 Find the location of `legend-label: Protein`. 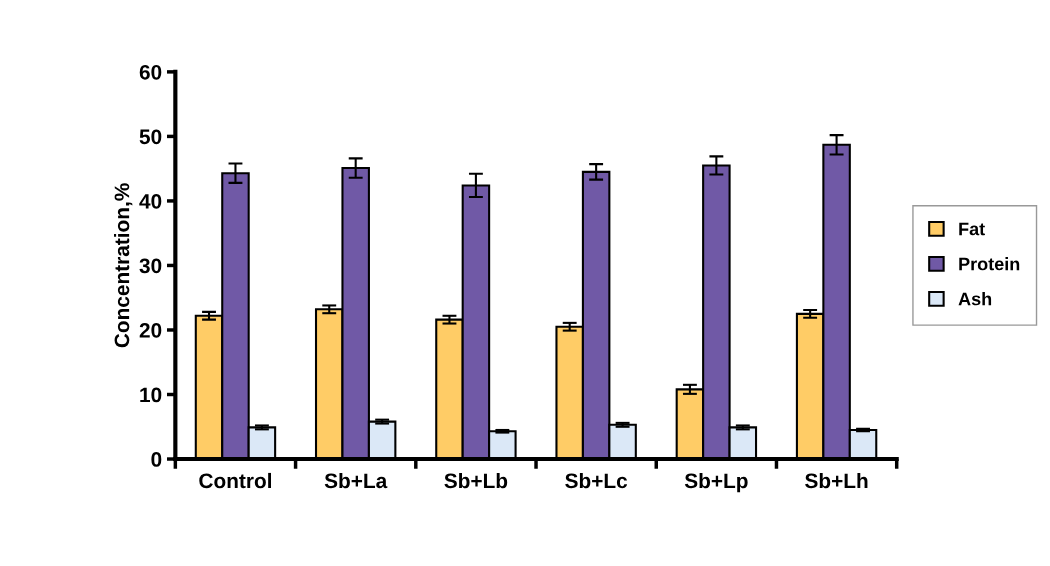

legend-label: Protein is located at coordinates (989, 264).